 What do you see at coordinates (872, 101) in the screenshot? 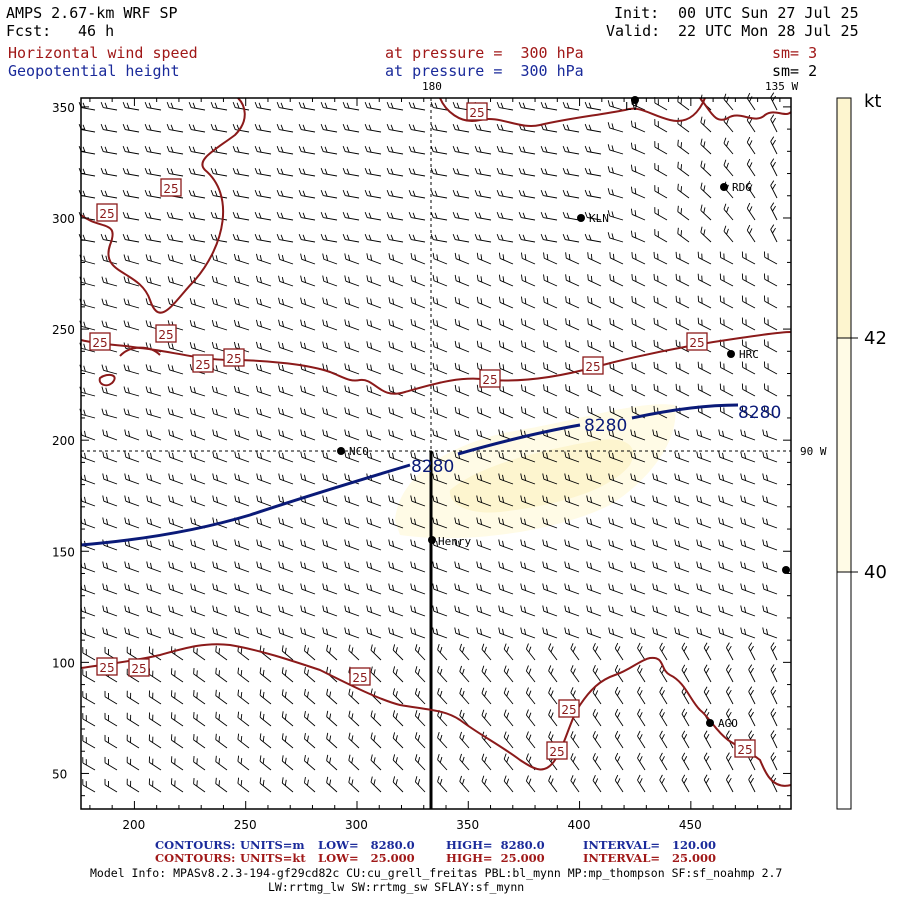
I see `colorbar-unit: kt` at bounding box center [872, 101].